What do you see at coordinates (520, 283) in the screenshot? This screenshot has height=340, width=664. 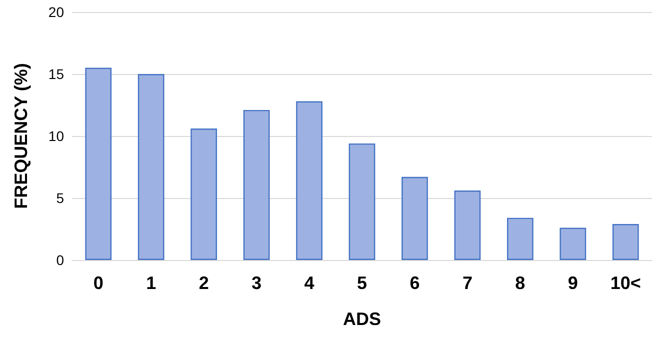 I see `x-tick-label: 8` at bounding box center [520, 283].